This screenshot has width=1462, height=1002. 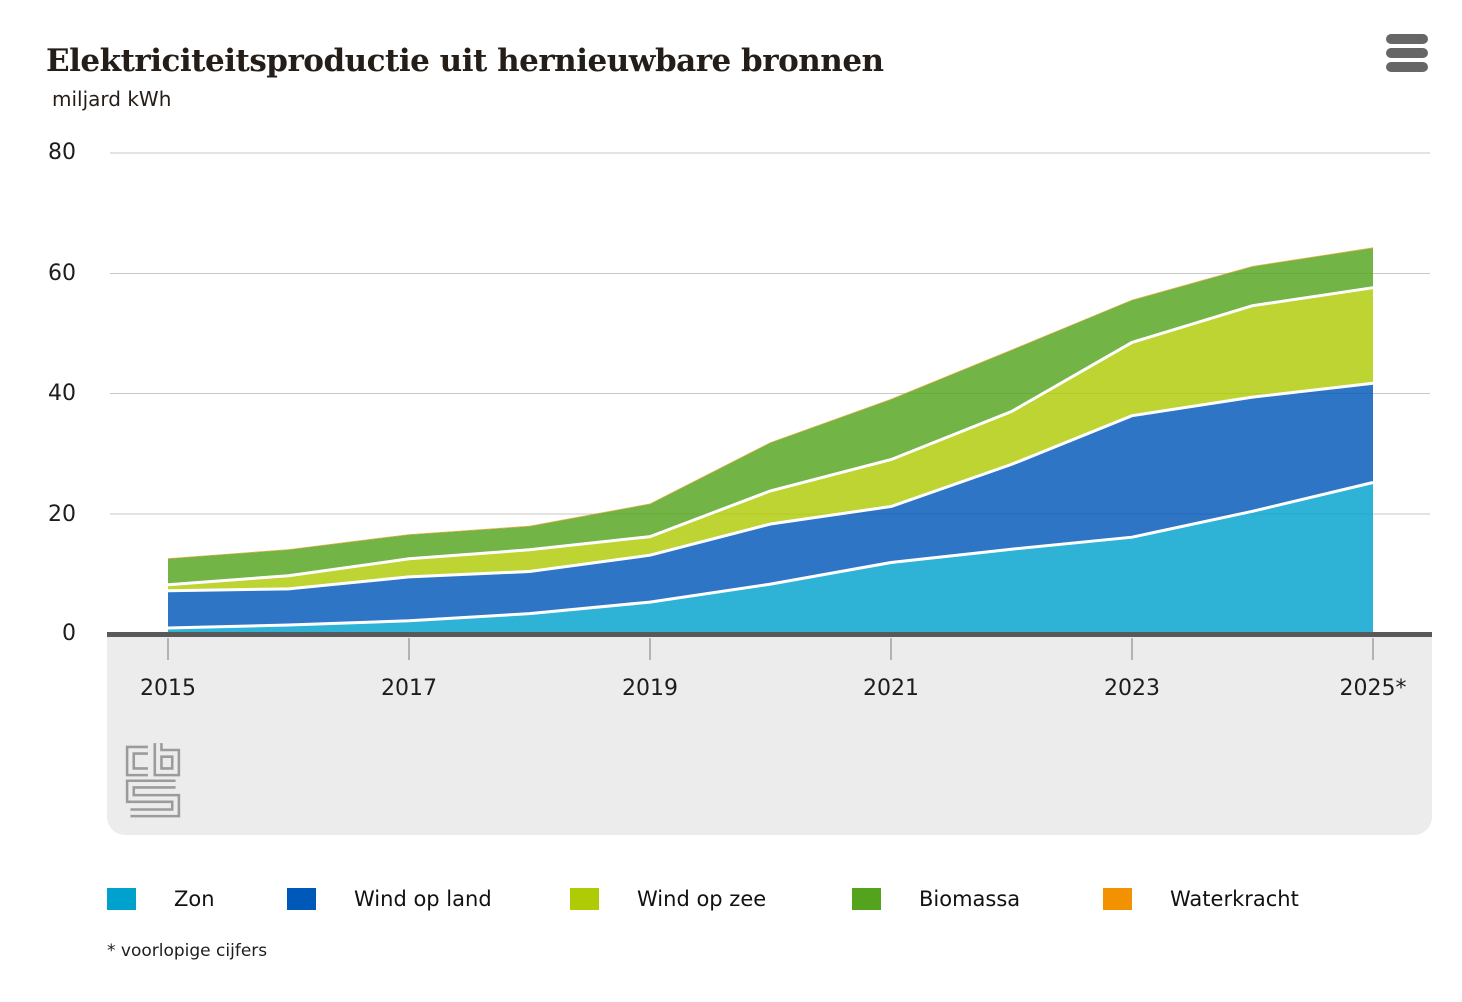 I want to click on menu-icon, so click(x=1408, y=53).